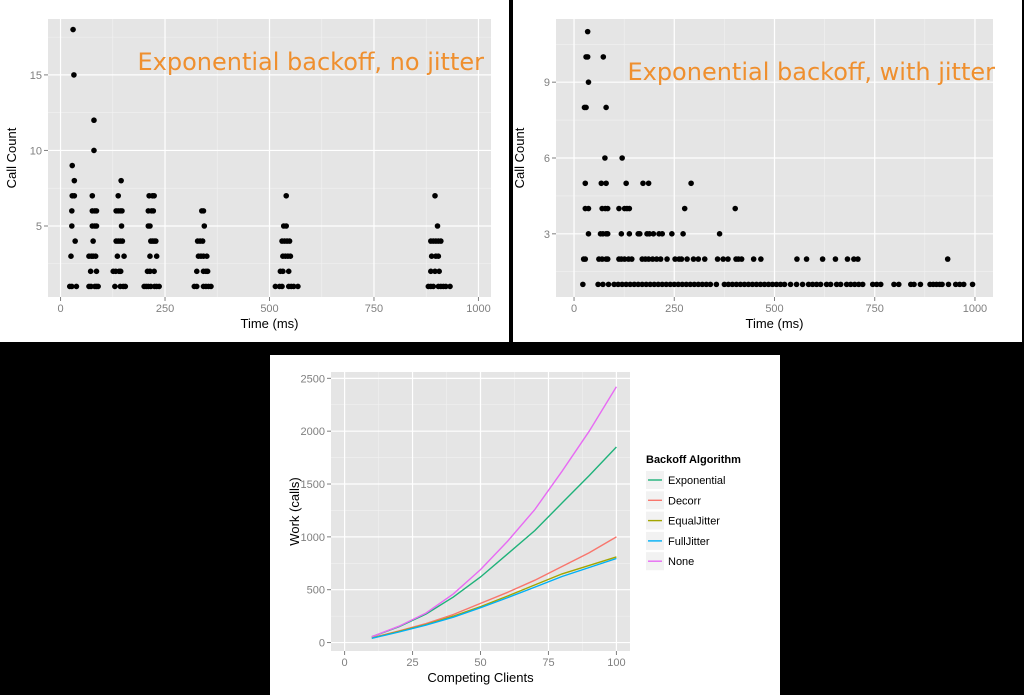 This screenshot has height=695, width=1024. Describe the element at coordinates (494, 587) in the screenshot. I see `series-line-decorr` at that location.